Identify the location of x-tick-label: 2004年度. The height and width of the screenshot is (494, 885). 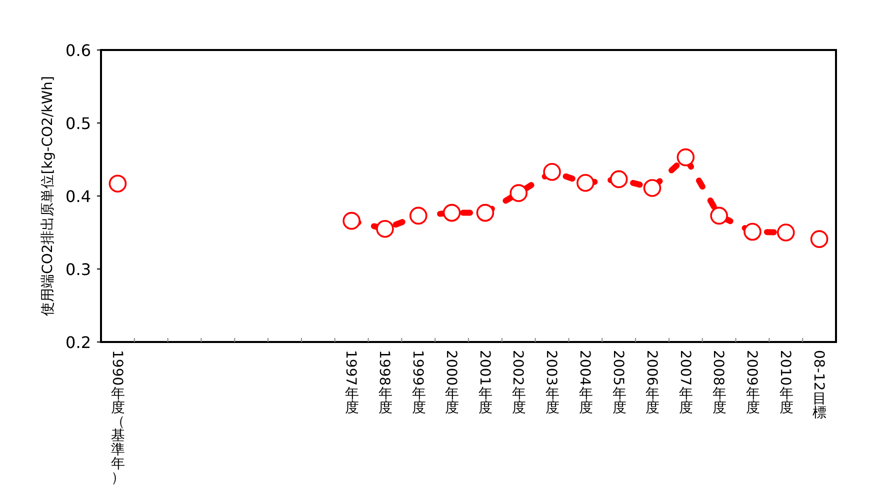
(584, 383).